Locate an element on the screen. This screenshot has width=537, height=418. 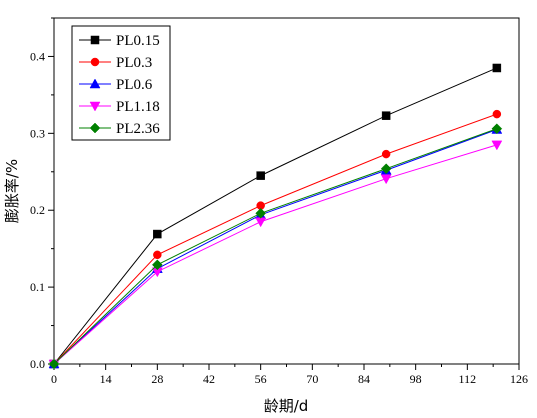
legend-item: PL0.3 is located at coordinates (115, 63).